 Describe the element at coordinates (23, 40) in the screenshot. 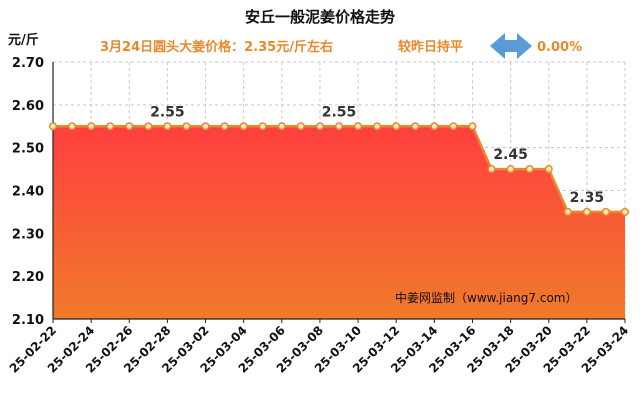

I see `y-axis-unit-label: 元/斤` at that location.